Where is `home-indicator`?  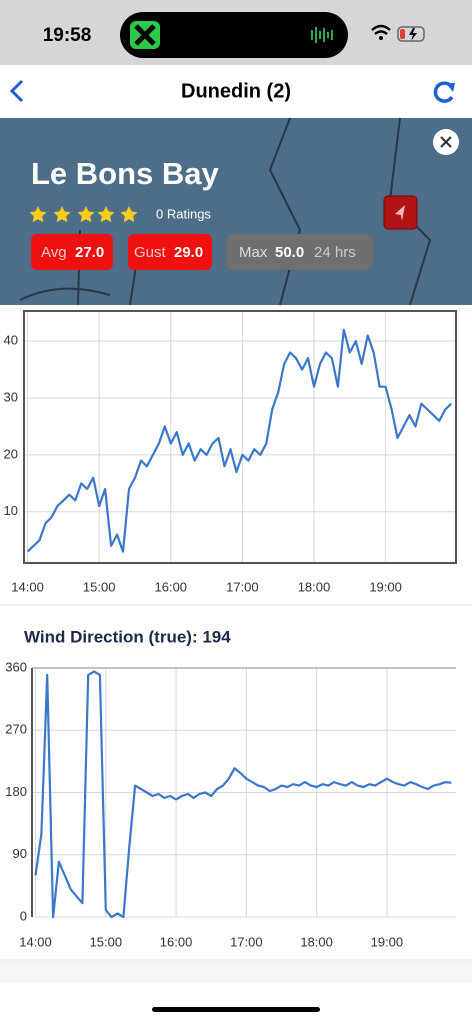
home-indicator is located at coordinates (236, 1009).